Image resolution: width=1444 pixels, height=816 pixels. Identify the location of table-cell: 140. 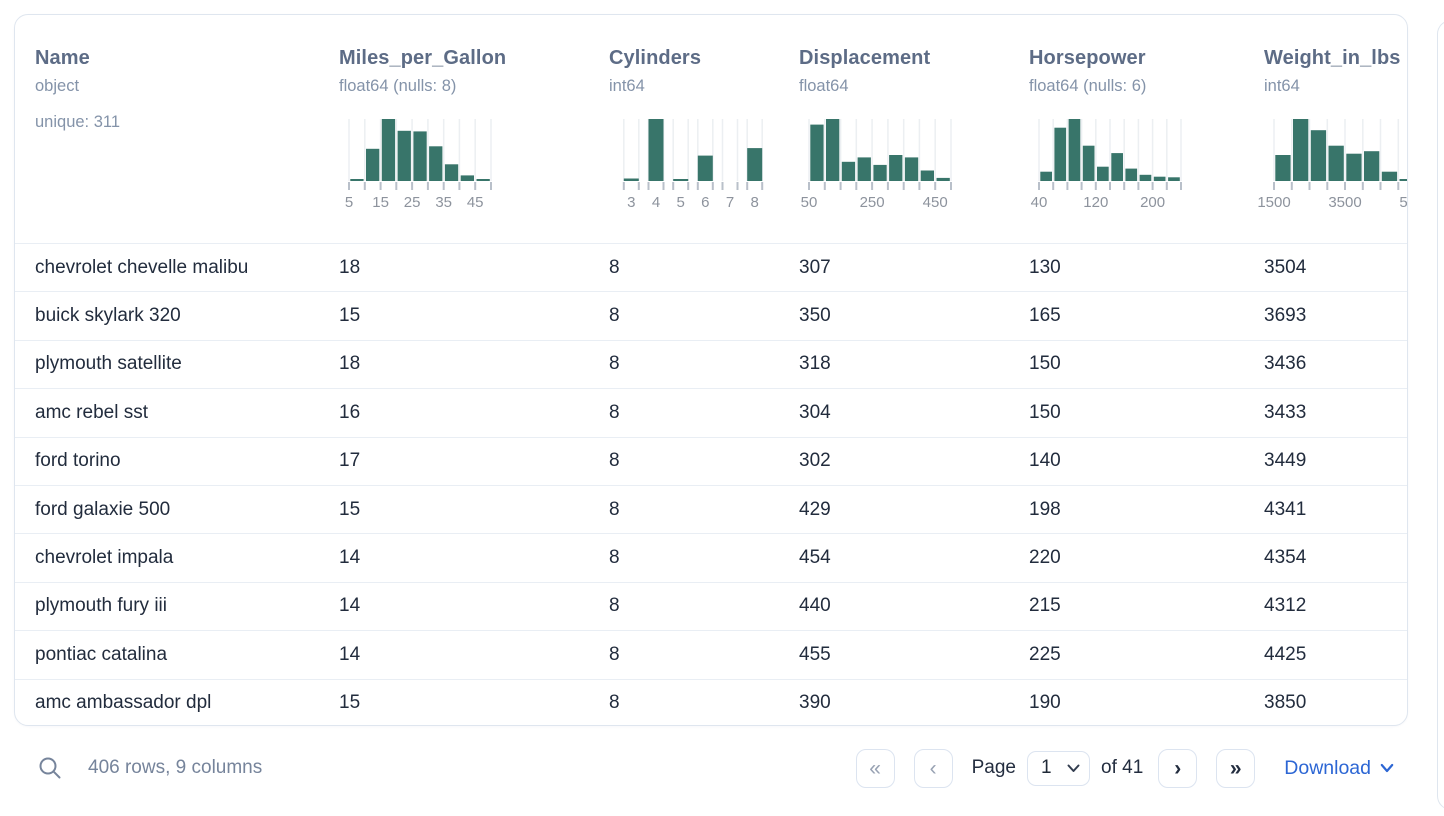
(1045, 461).